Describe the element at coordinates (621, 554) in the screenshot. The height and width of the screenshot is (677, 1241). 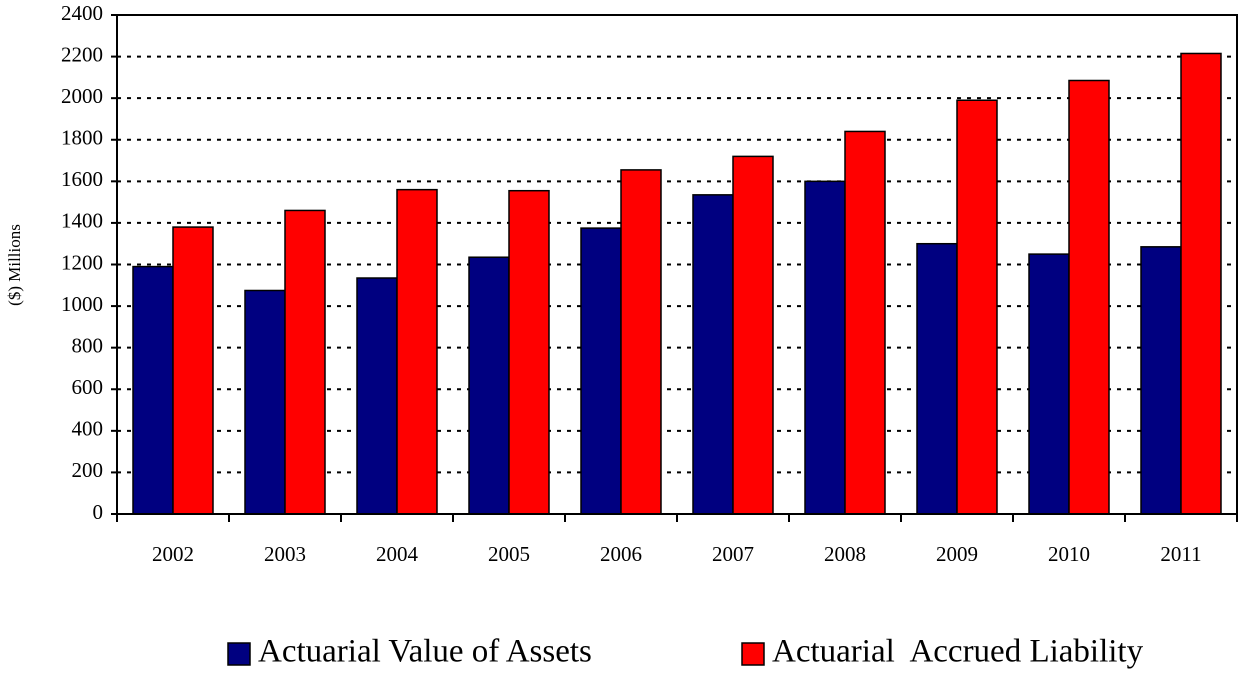
I see `x-tick-label: 2006` at that location.